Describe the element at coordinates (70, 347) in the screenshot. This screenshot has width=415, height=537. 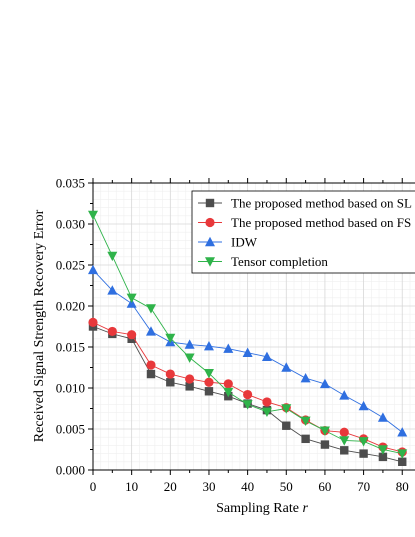
I see `y-tick-label: 0.015` at that location.